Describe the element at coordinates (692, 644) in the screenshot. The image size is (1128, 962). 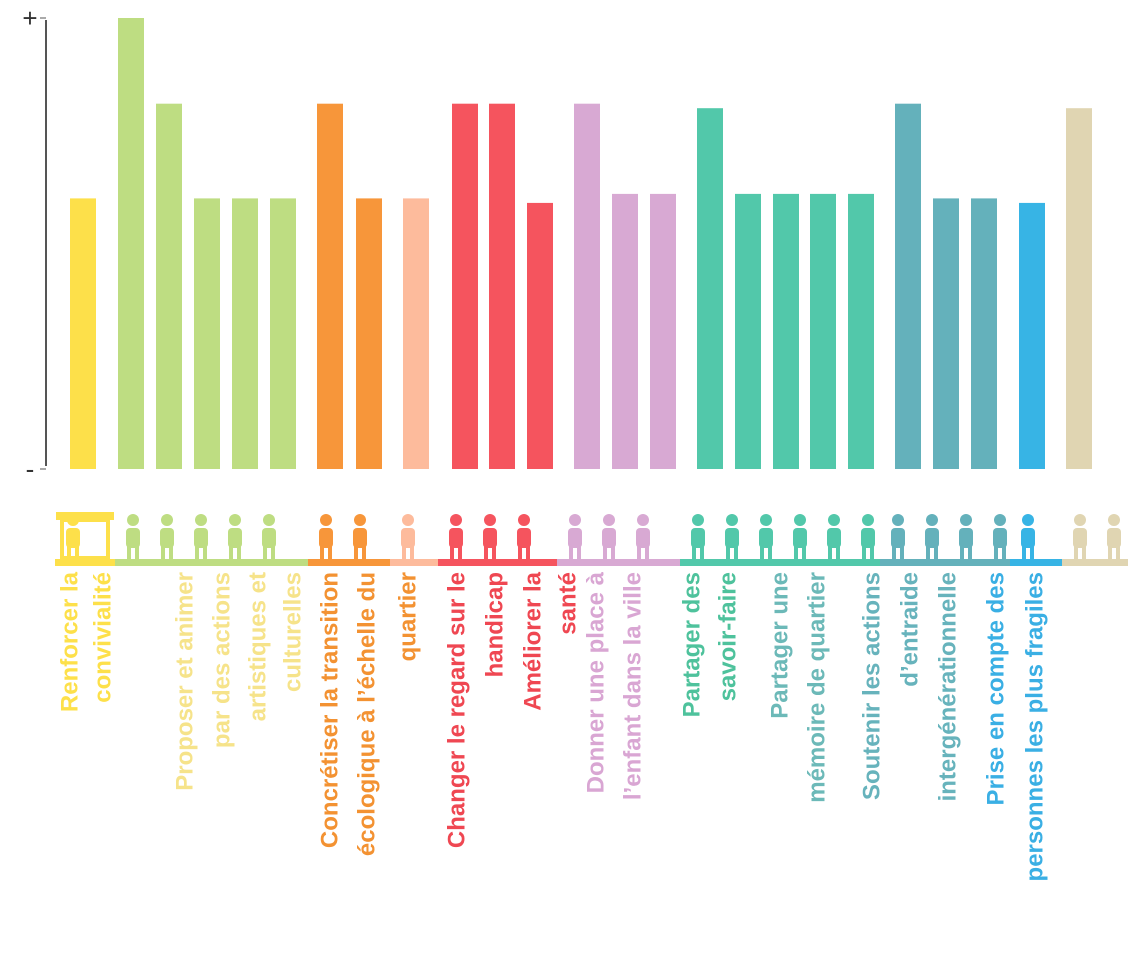
I see `category-label: Partager des` at that location.